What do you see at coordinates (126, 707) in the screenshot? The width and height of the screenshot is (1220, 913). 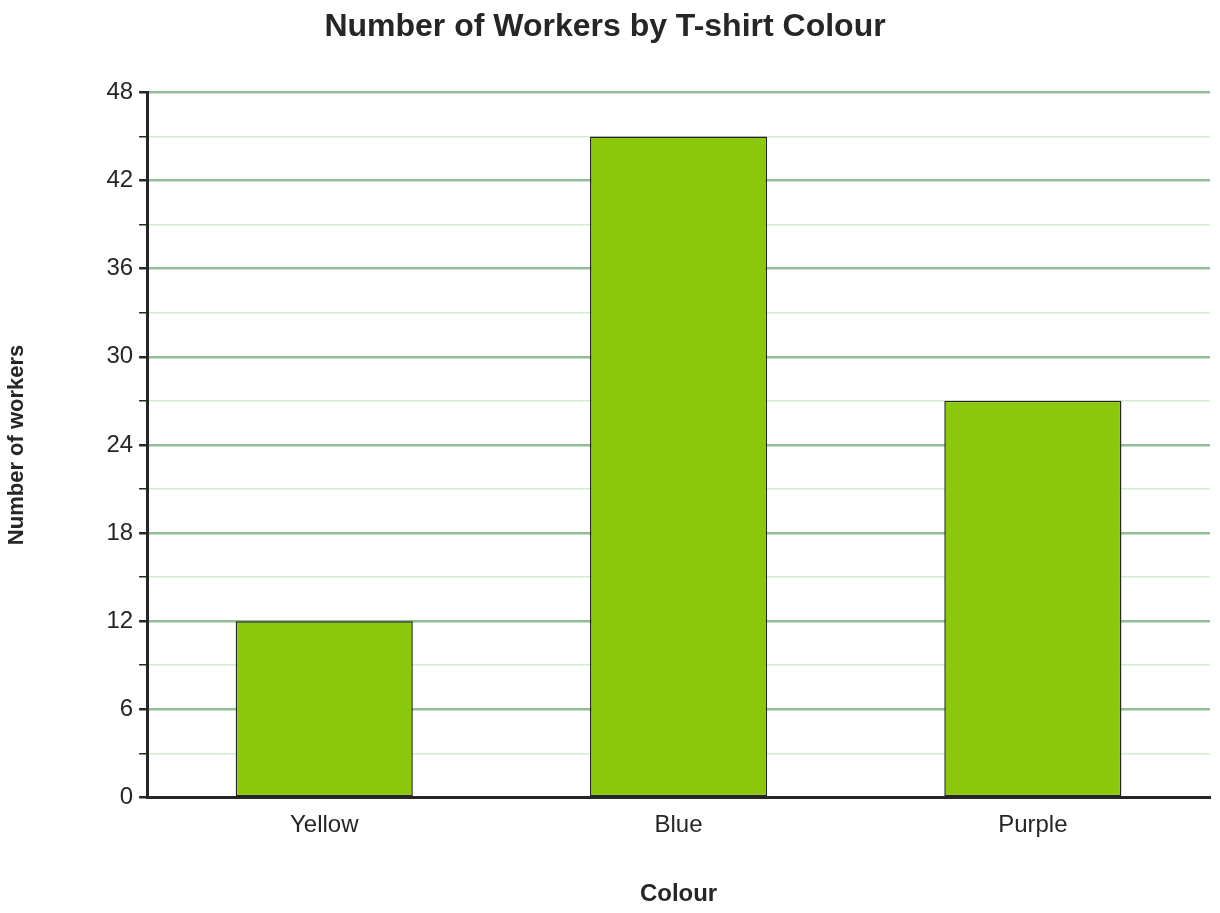 I see `y-tick-label: 6` at bounding box center [126, 707].